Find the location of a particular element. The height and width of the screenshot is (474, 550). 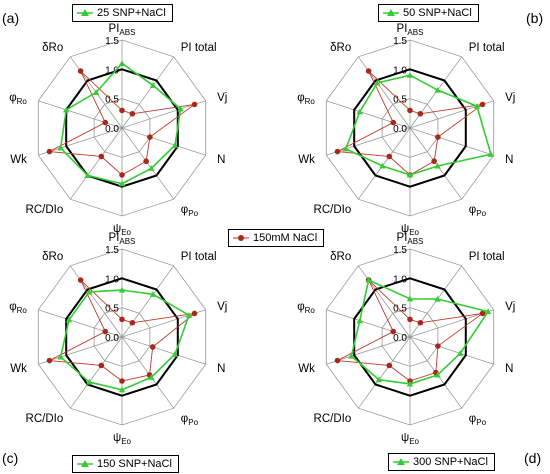

panel-letter-c: (c) is located at coordinates (10, 458).